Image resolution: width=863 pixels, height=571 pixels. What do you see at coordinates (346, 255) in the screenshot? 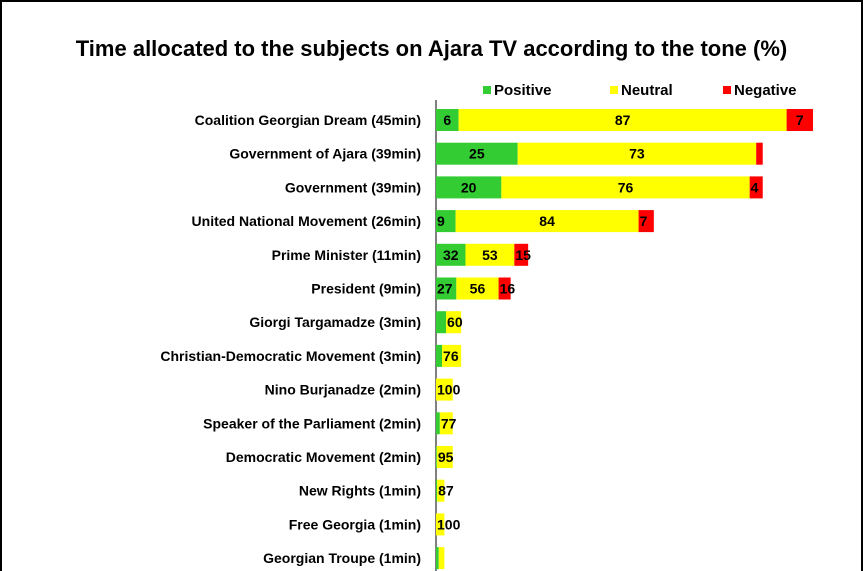
I see `category-label: Prime Minister (11min)` at bounding box center [346, 255].